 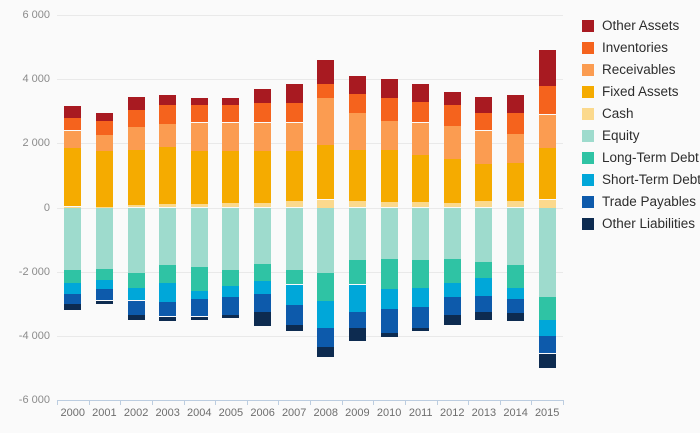 I want to click on legend-item-inventories: Inventories, so click(x=641, y=47).